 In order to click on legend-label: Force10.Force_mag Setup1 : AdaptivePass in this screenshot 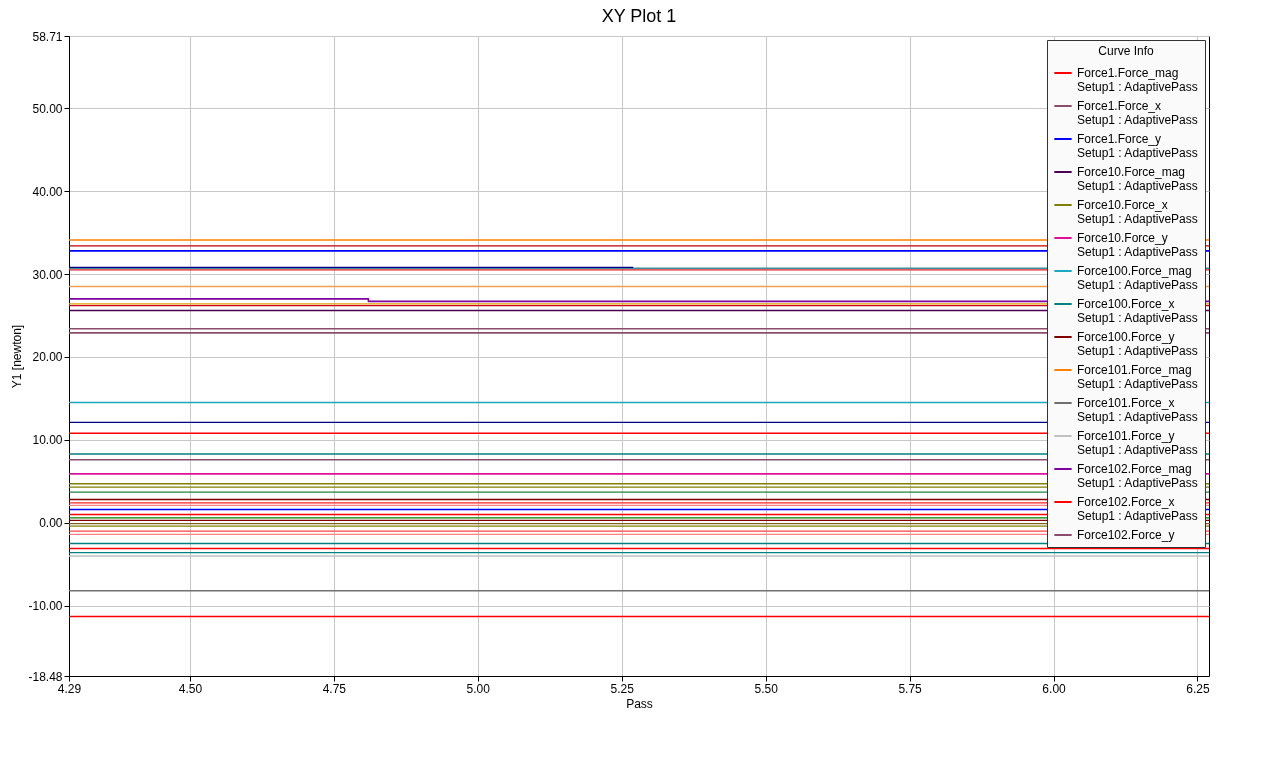, I will do `click(1137, 179)`.